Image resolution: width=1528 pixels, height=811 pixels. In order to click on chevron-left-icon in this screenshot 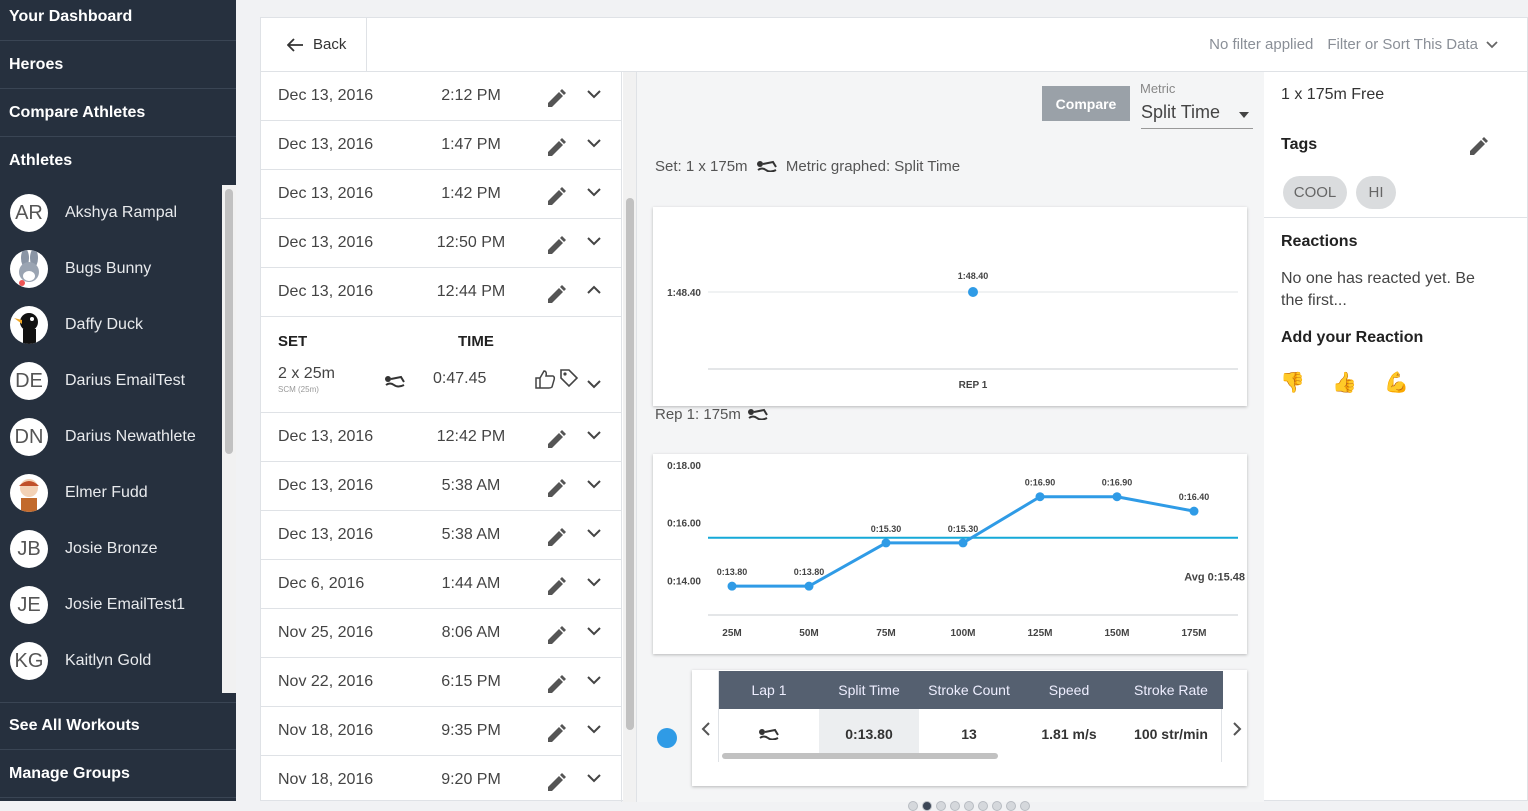, I will do `click(706, 729)`.